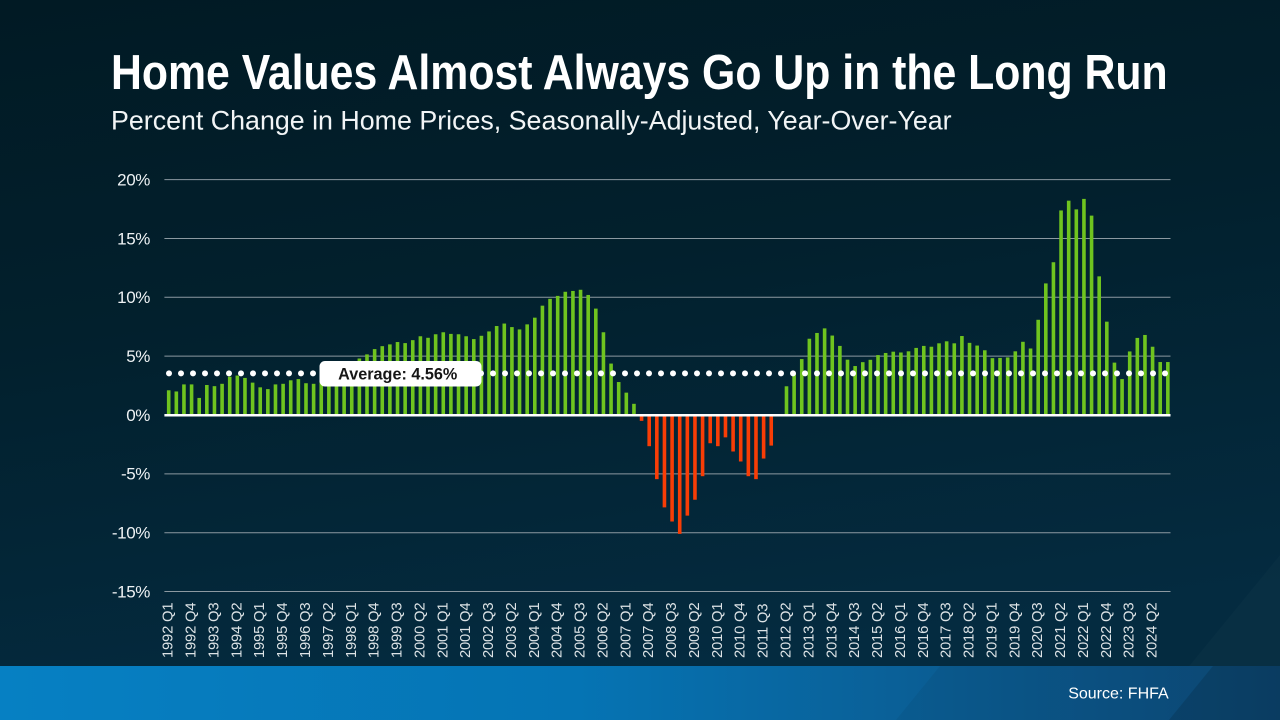 This screenshot has height=720, width=1280. Describe the element at coordinates (1107, 630) in the screenshot. I see `svg-text: 2022 Q4` at that location.